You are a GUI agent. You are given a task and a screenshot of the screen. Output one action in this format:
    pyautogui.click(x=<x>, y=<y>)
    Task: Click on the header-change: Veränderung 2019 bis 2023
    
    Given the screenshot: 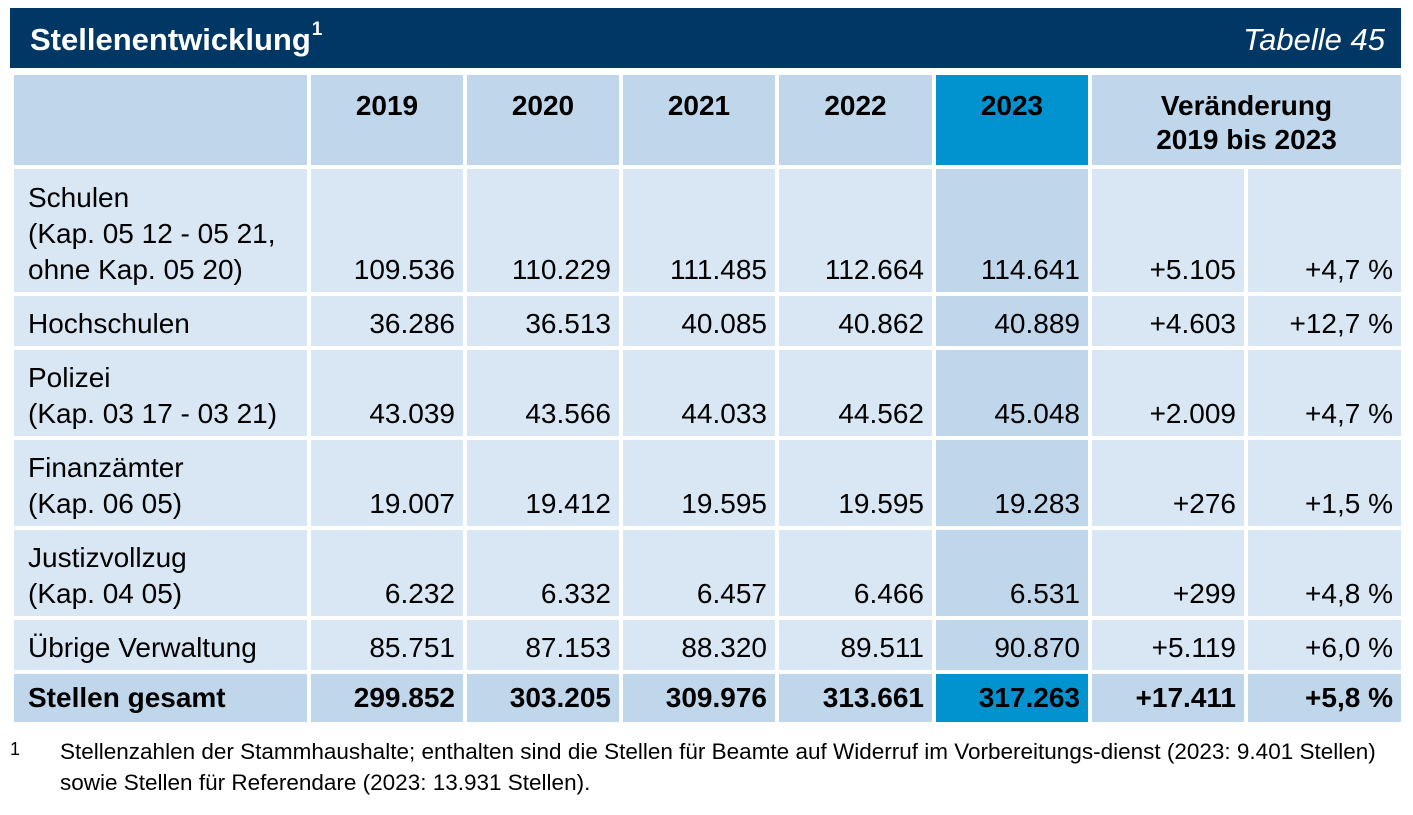 What is the action you would take?
    pyautogui.click(x=1246, y=120)
    